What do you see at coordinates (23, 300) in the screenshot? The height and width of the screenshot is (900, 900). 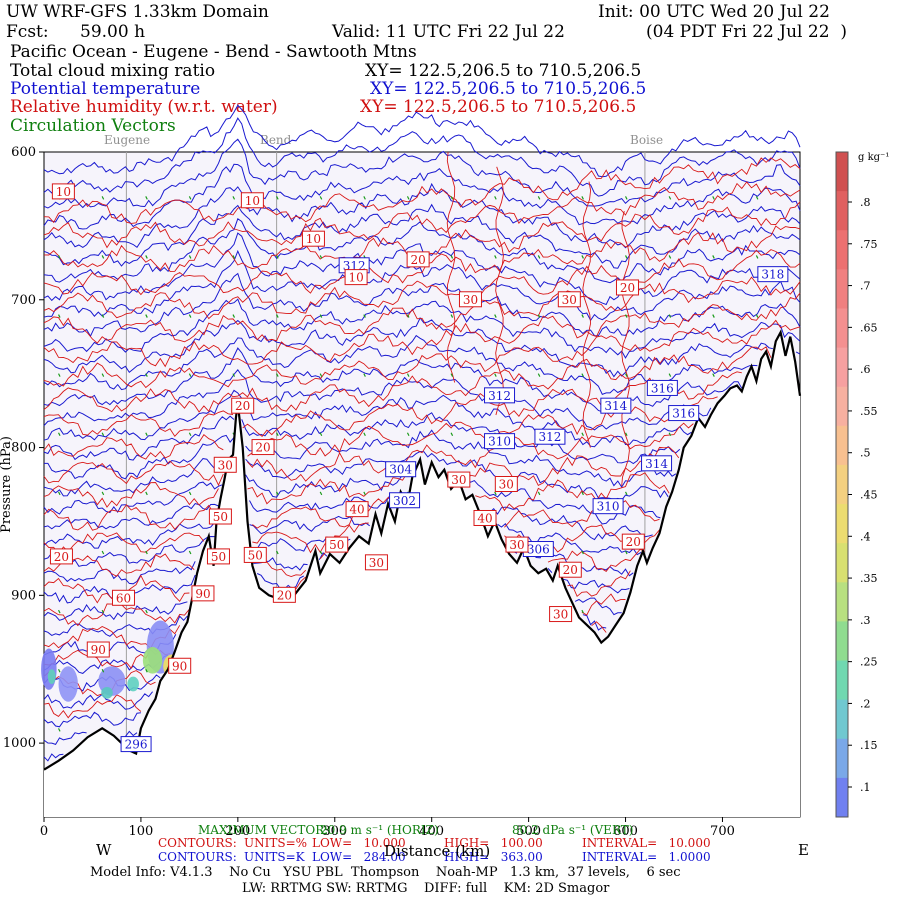 I see `y-tick-label: 700` at bounding box center [23, 300].